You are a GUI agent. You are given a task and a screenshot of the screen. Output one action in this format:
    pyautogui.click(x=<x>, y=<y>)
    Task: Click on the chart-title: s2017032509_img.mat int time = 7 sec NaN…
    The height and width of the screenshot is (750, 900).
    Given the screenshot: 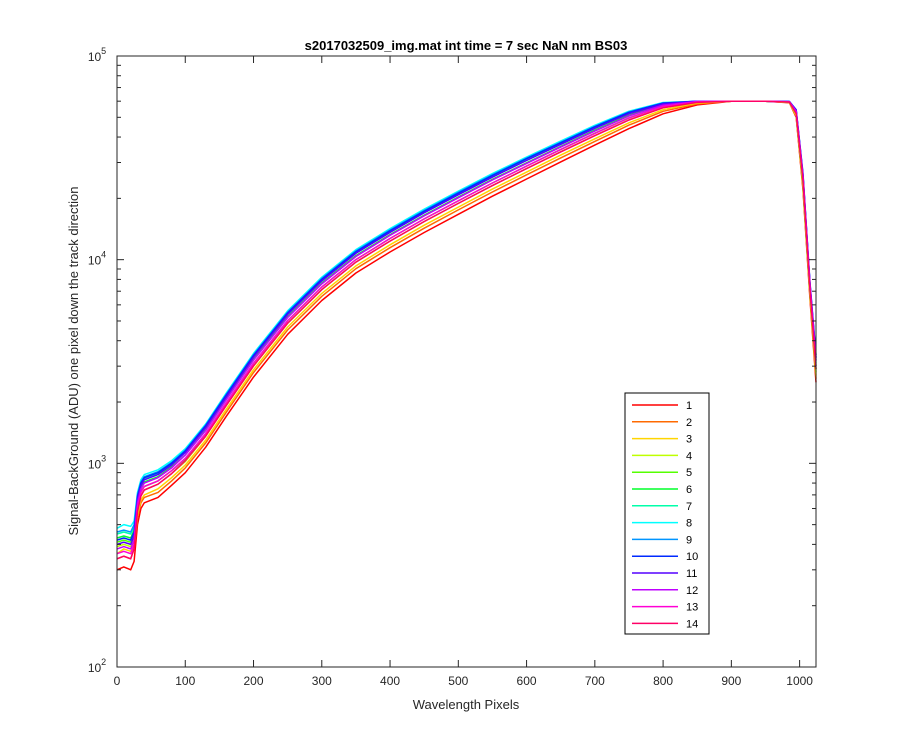 What is the action you would take?
    pyautogui.click(x=466, y=45)
    